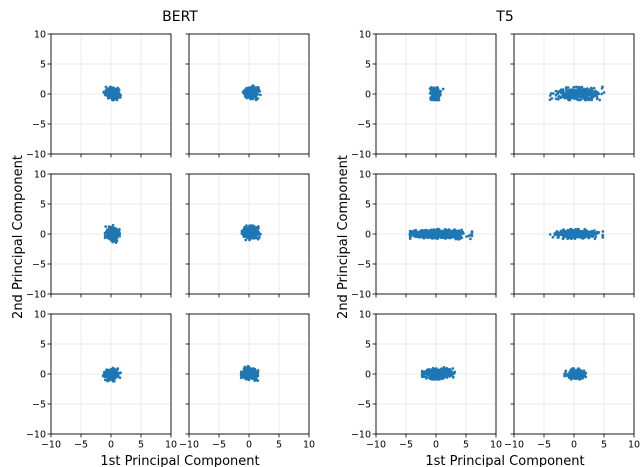 The width and height of the screenshot is (642, 467). What do you see at coordinates (634, 445) in the screenshot?
I see `x-tick-label: 10` at bounding box center [634, 445].